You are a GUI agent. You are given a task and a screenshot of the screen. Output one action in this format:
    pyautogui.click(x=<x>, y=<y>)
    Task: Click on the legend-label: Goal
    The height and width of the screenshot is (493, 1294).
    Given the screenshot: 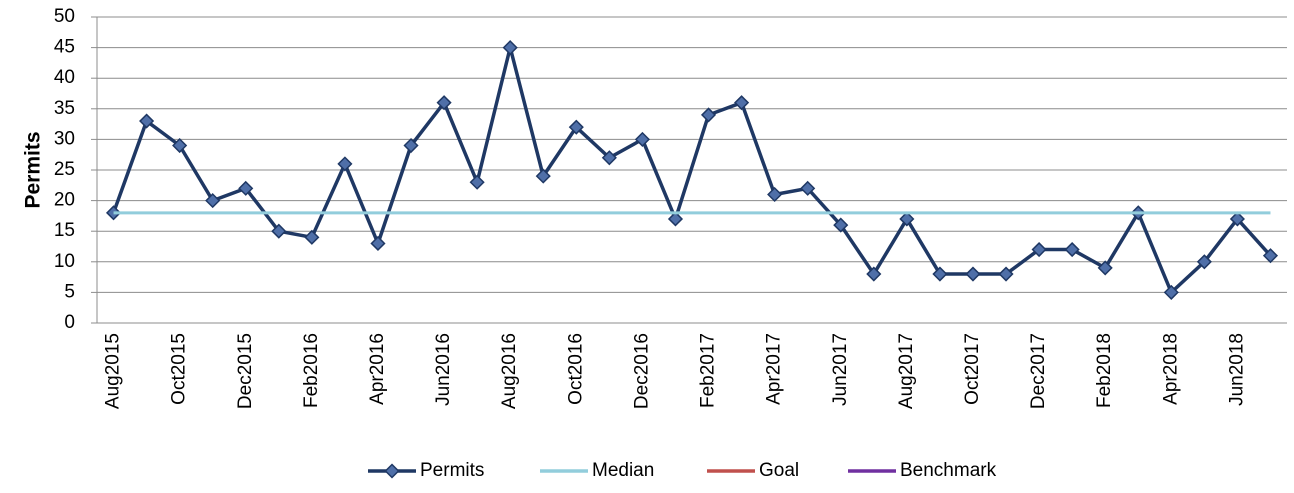 What is the action you would take?
    pyautogui.click(x=779, y=470)
    